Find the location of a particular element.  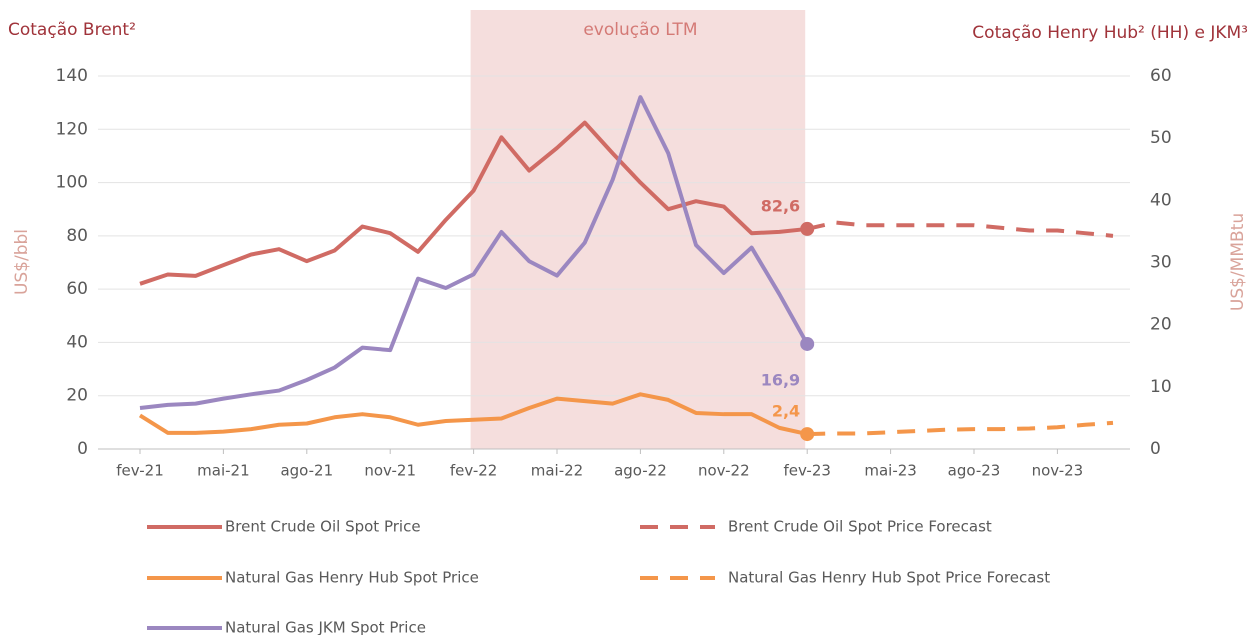

data-label: 82,6 is located at coordinates (780, 205).